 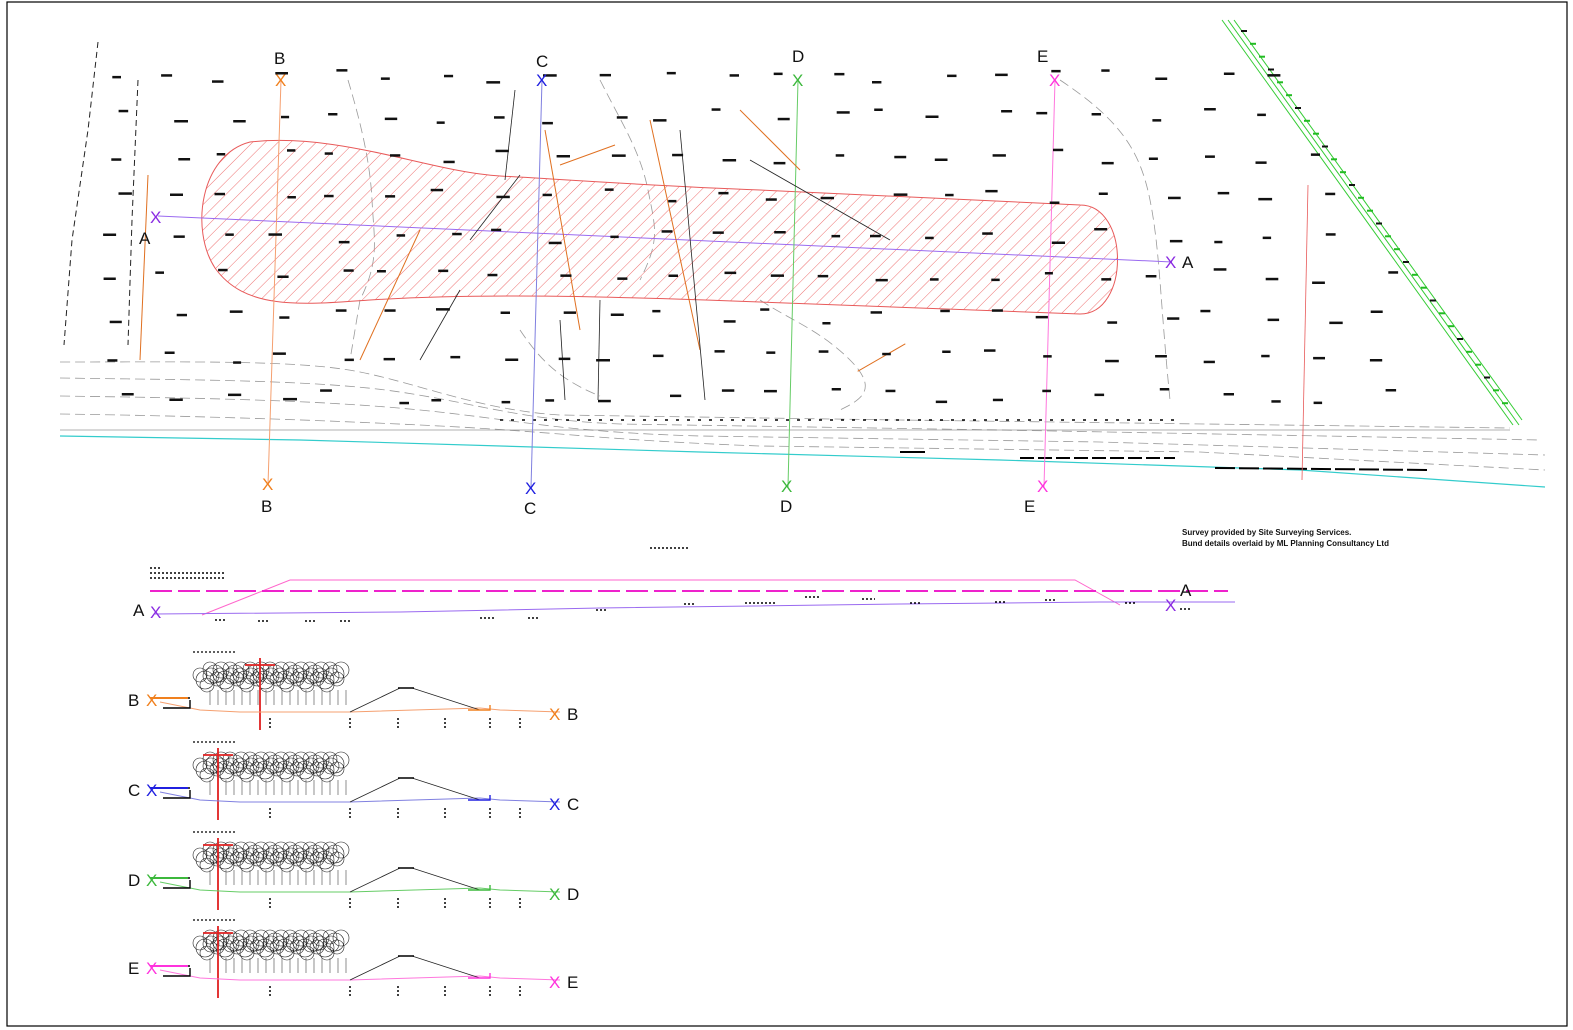 What do you see at coordinates (542, 61) in the screenshot?
I see `section-c-top-label: C` at bounding box center [542, 61].